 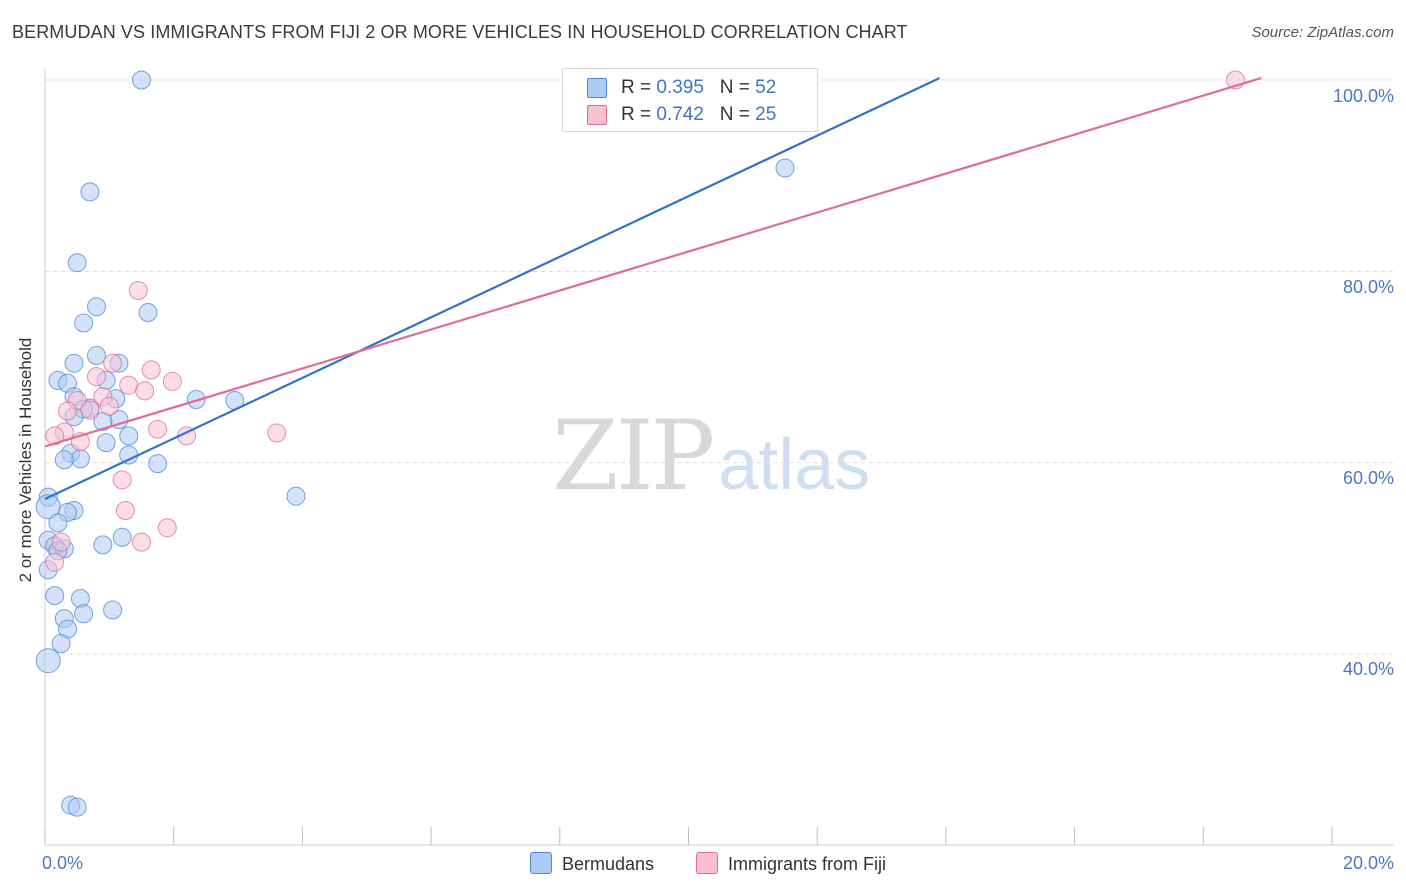 I want to click on bottom-legend-fiji: Immigrants from Fiji, so click(x=791, y=863).